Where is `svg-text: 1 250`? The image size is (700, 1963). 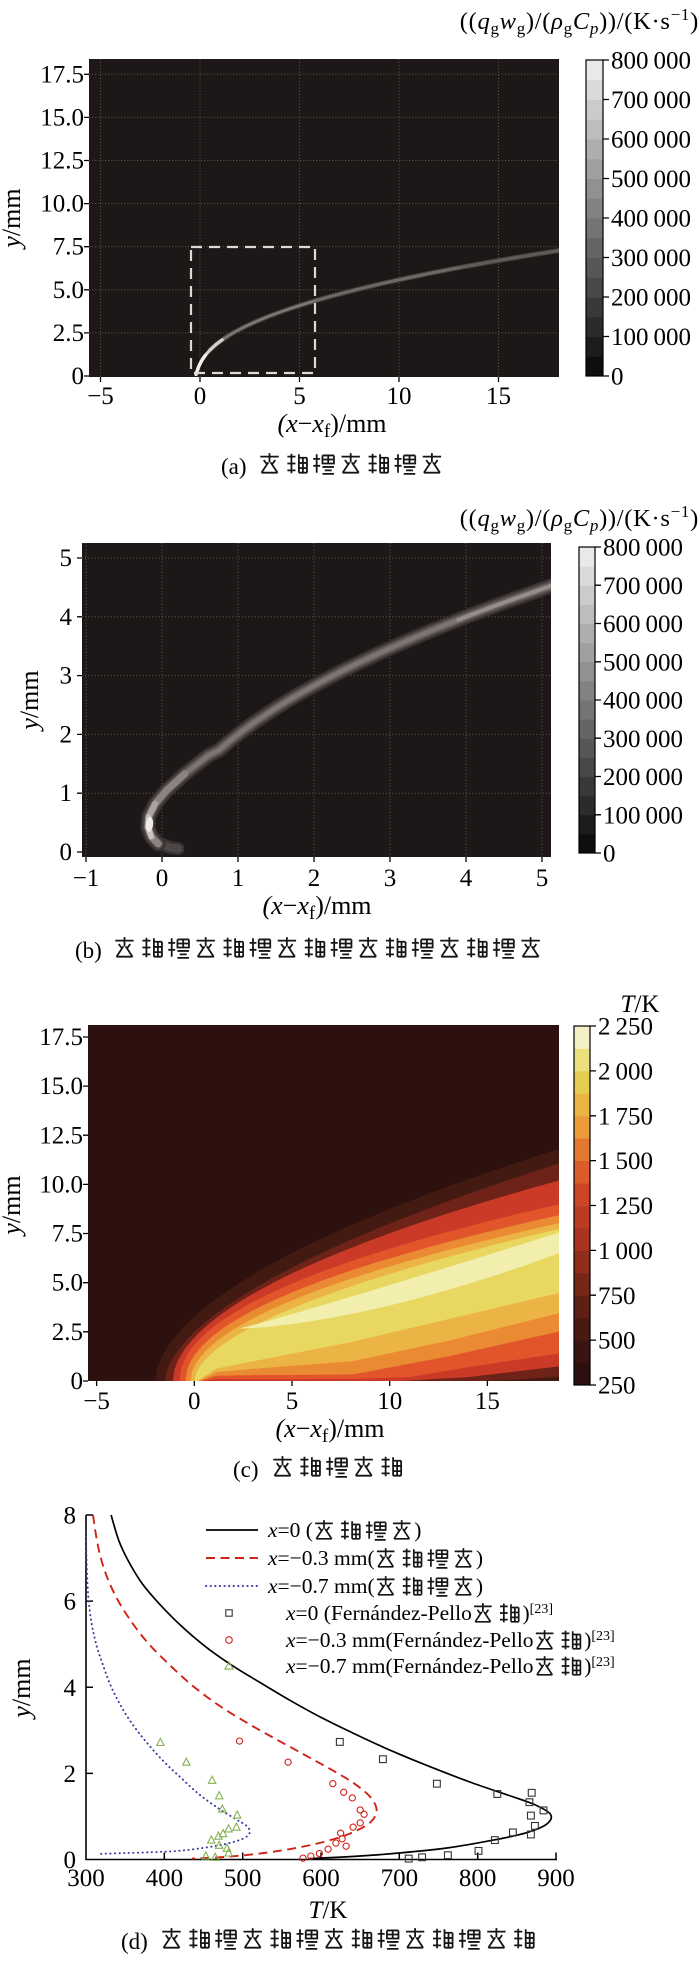 svg-text: 1 250 is located at coordinates (625, 1206).